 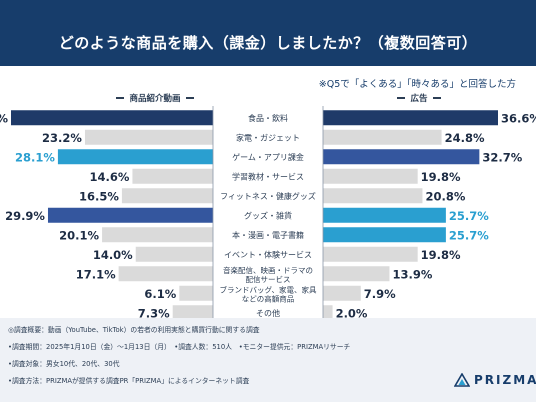 I want to click on series-header-ad-label: 広告, so click(x=419, y=99).